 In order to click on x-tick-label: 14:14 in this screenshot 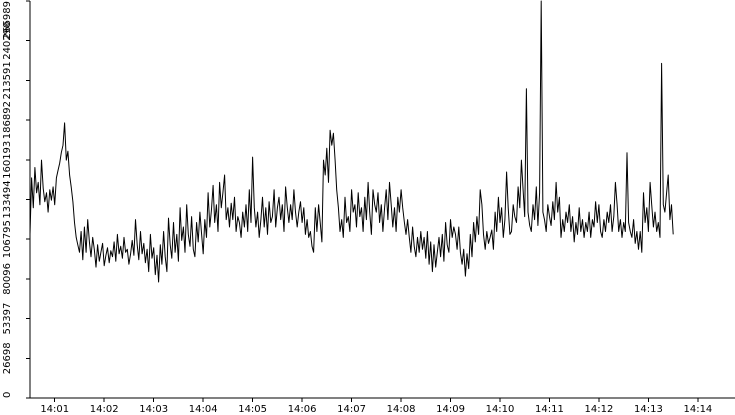, I will do `click(697, 409)`.